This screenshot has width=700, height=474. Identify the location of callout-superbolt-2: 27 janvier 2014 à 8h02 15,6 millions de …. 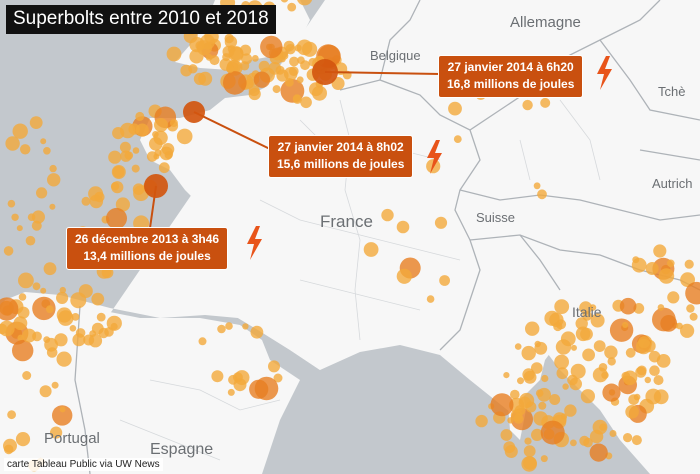
(341, 156).